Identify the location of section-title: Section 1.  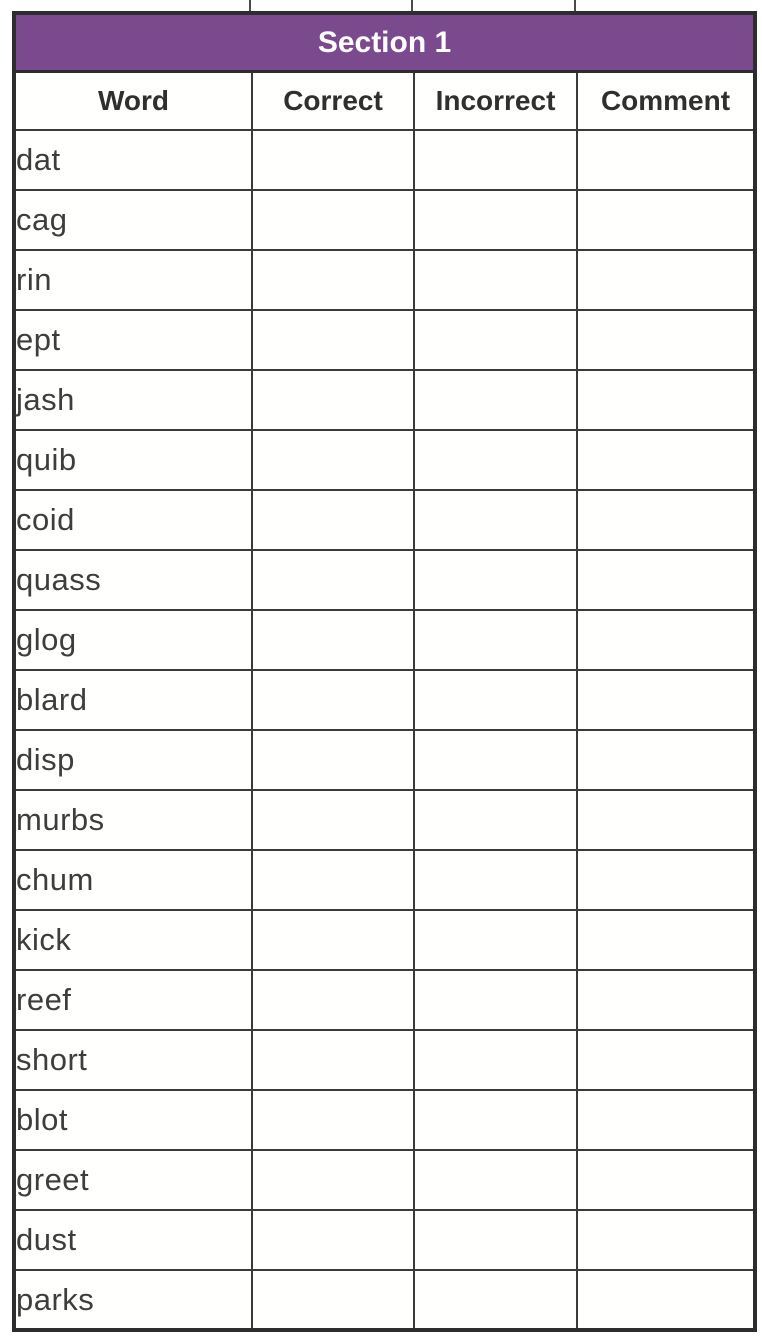
(384, 42).